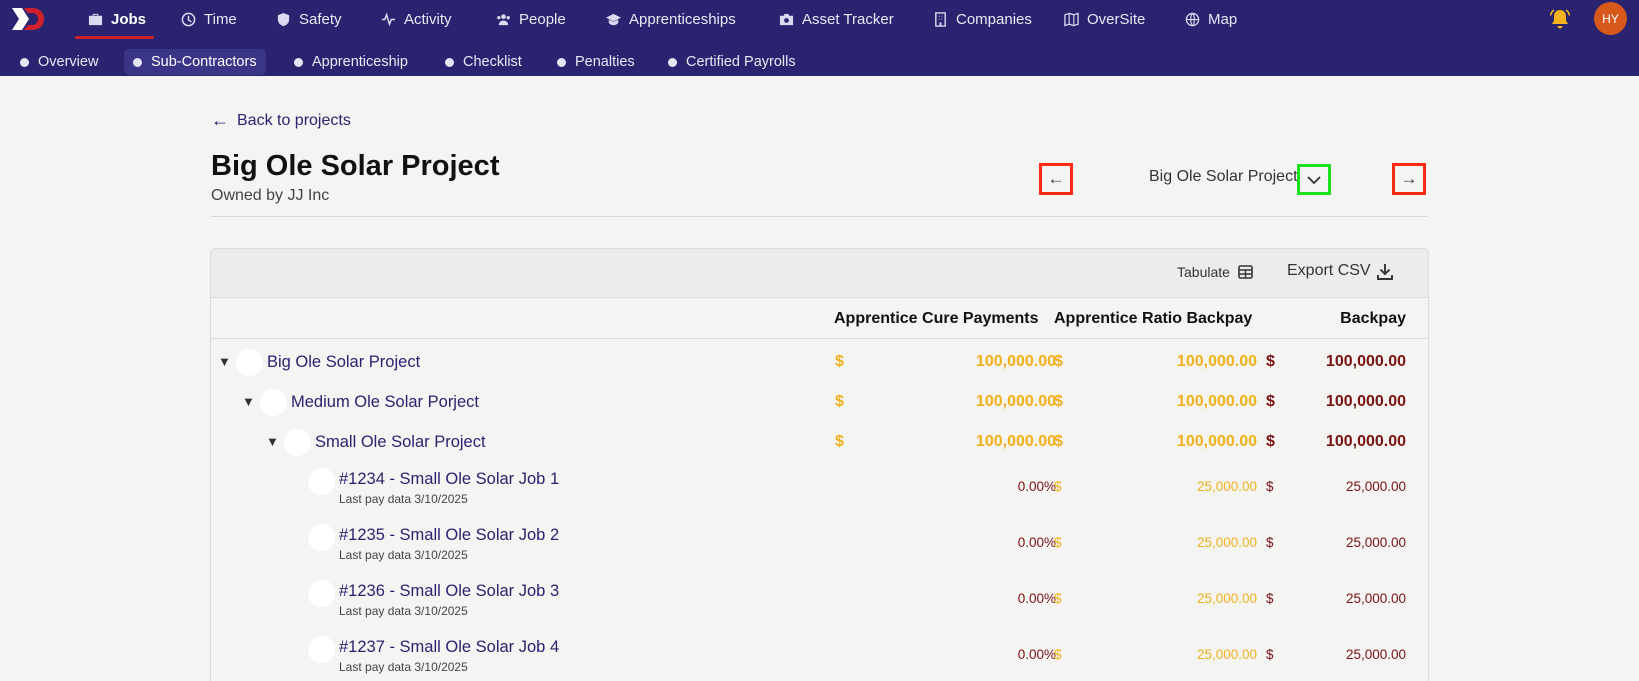 The width and height of the screenshot is (1639, 681). I want to click on column-header-apprentice-ratio-backpay: Apprentice Ratio Backpay, so click(1153, 318).